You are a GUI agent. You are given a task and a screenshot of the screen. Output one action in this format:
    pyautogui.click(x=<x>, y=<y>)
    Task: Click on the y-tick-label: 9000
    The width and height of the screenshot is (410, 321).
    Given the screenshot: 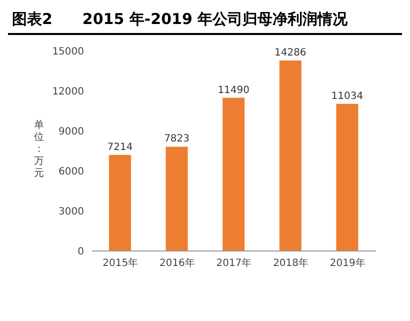 What is the action you would take?
    pyautogui.click(x=71, y=132)
    